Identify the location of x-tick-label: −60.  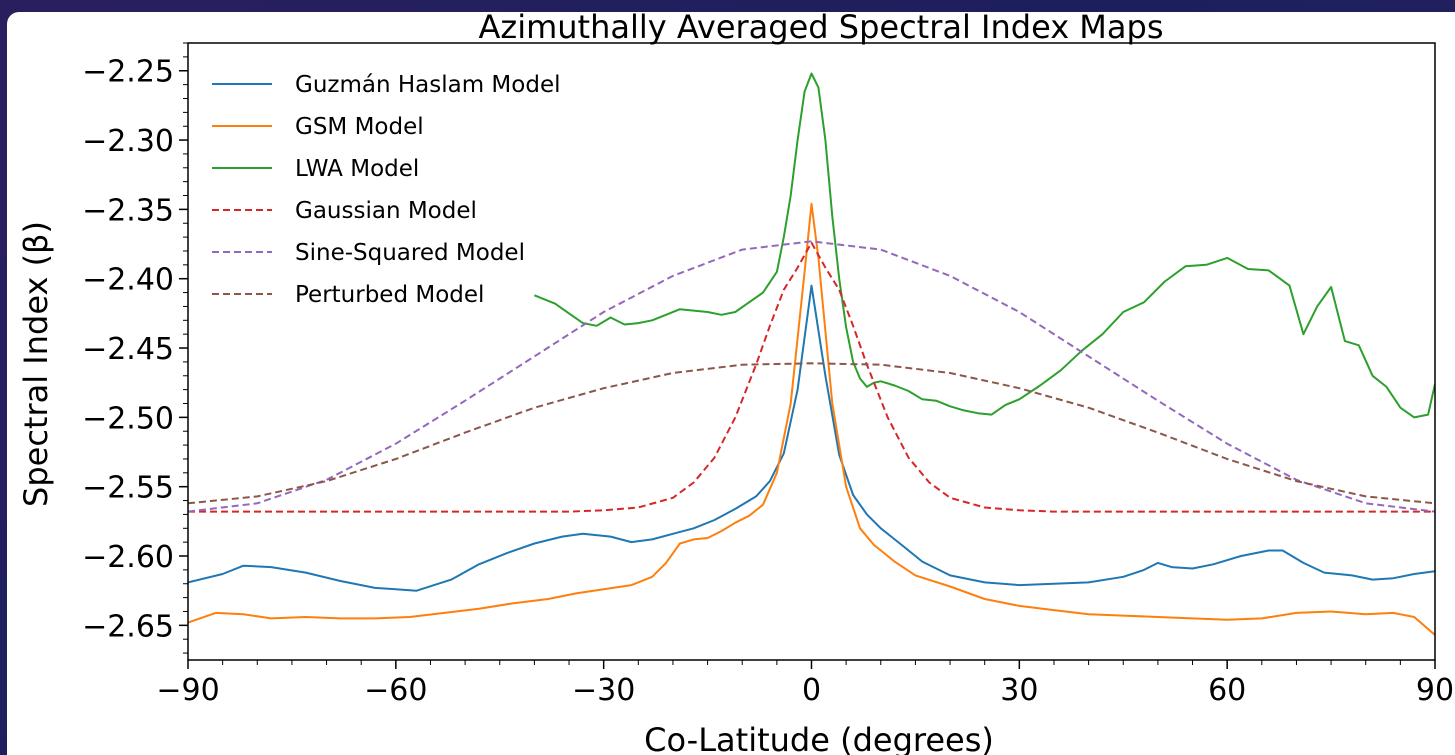
(395, 690).